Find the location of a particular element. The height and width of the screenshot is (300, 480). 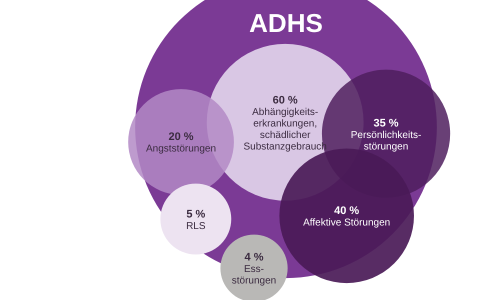

category-label: RLS is located at coordinates (196, 226).